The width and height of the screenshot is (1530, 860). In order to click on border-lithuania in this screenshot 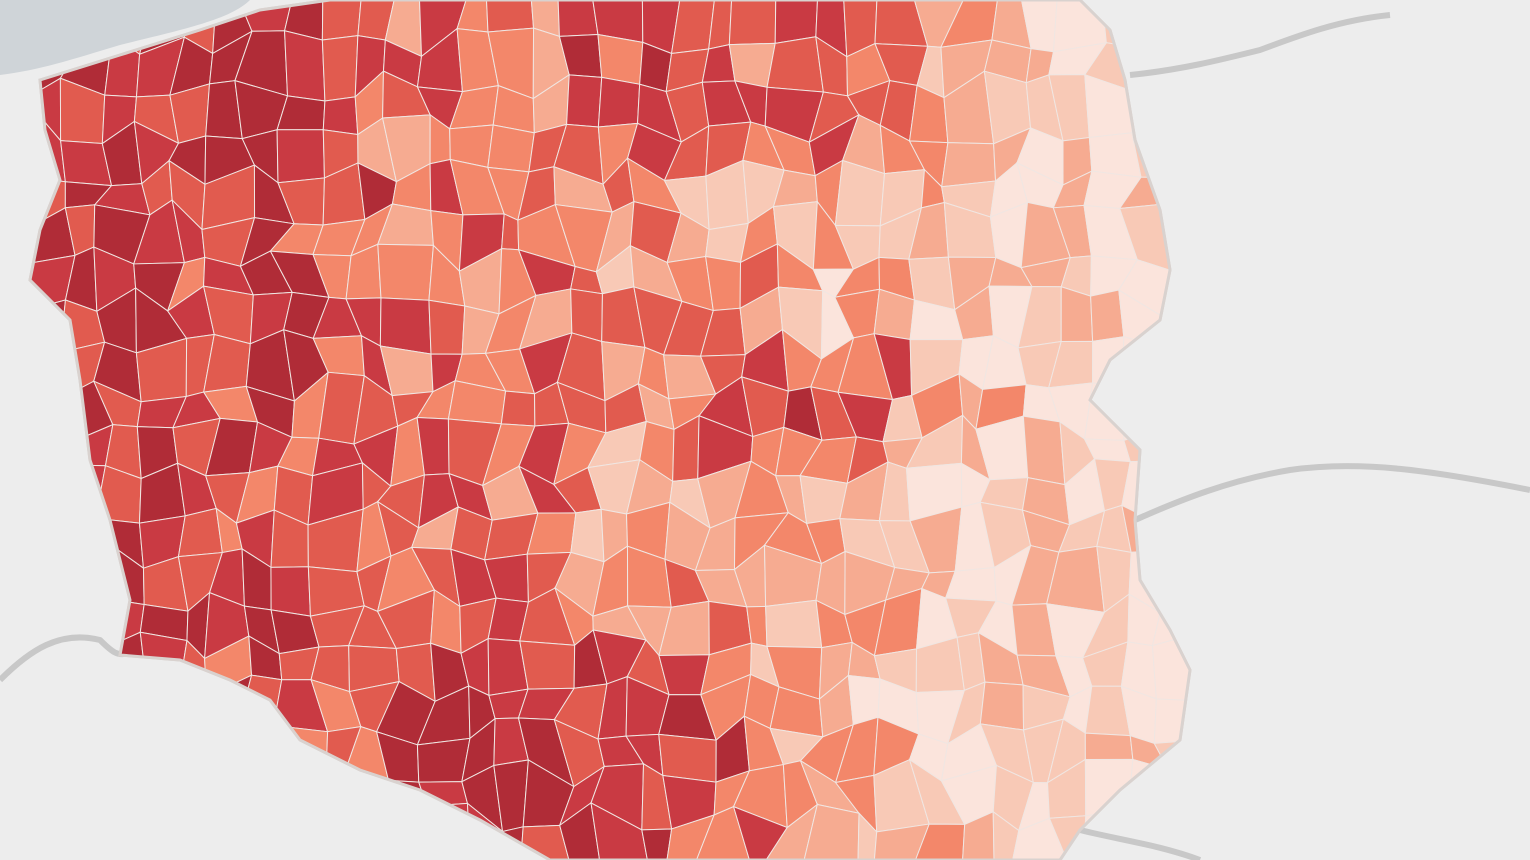, I will do `click(1260, 45)`.